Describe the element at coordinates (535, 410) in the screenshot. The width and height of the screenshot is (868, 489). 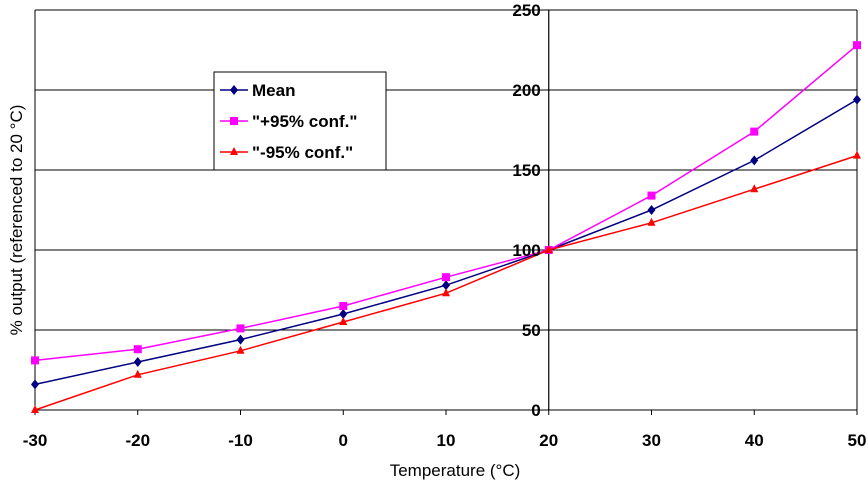
I see `y-tick-label: 0` at that location.